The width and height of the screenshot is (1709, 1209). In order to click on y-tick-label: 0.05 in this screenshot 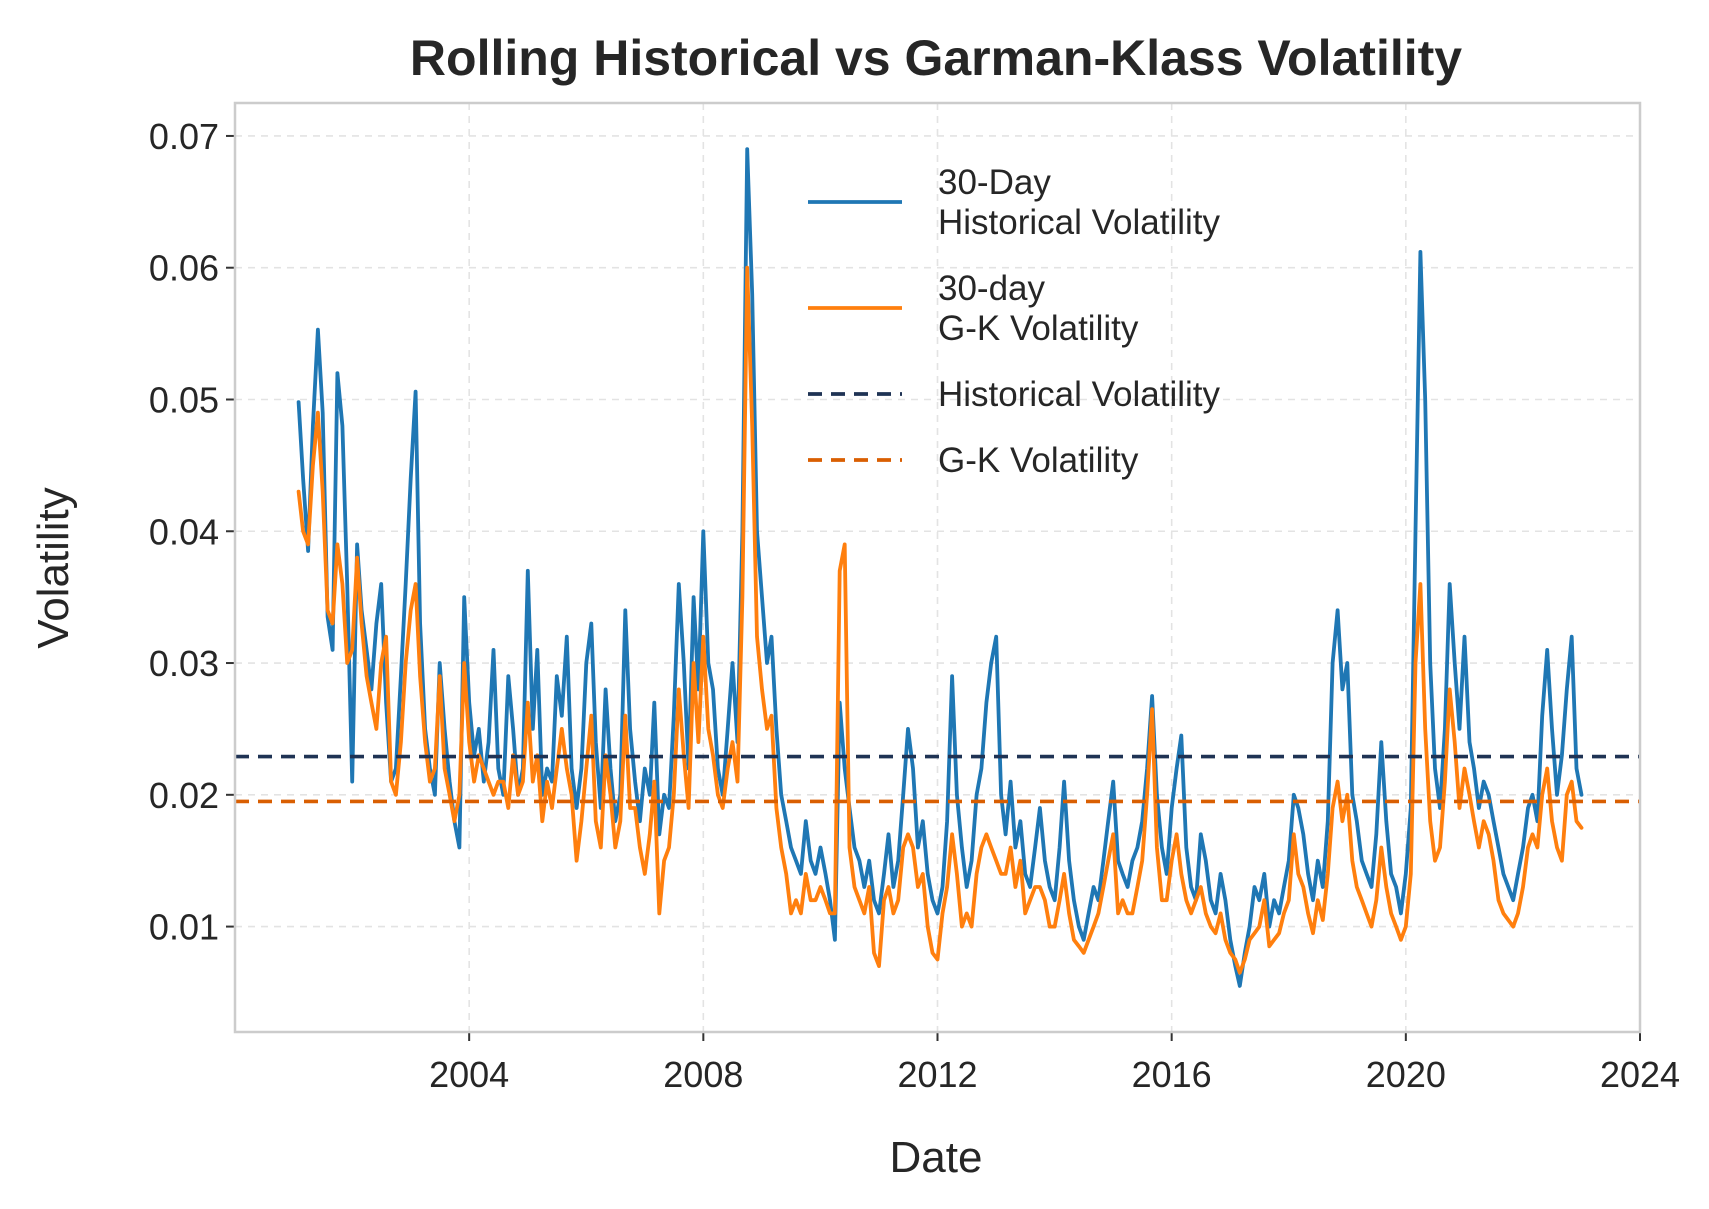, I will do `click(184, 399)`.